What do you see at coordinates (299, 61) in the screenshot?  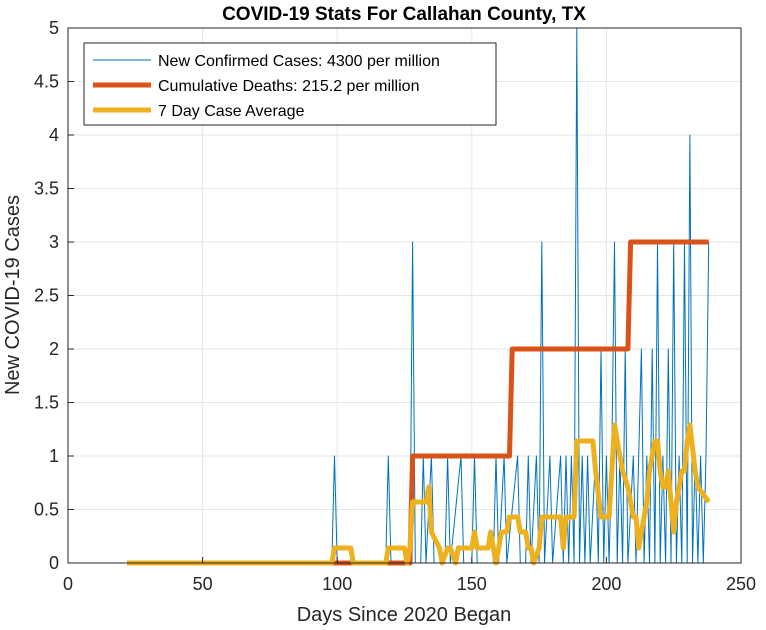 I see `legend-label-new-cases: New Confirmed Cases: 4300 per million` at bounding box center [299, 61].